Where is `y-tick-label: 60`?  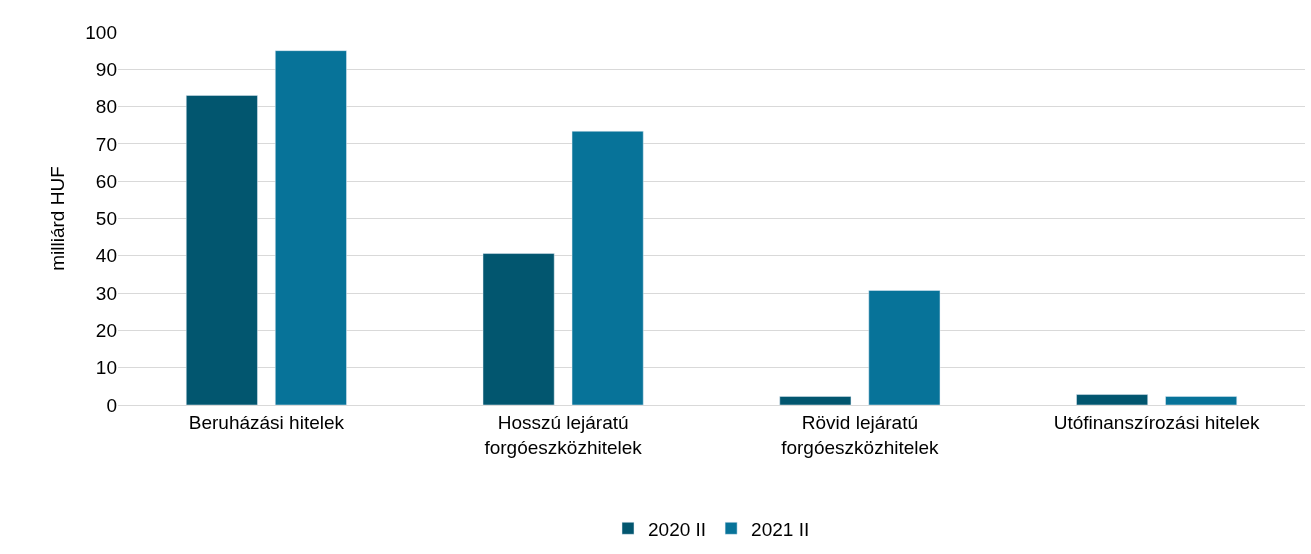
y-tick-label: 60 is located at coordinates (106, 181).